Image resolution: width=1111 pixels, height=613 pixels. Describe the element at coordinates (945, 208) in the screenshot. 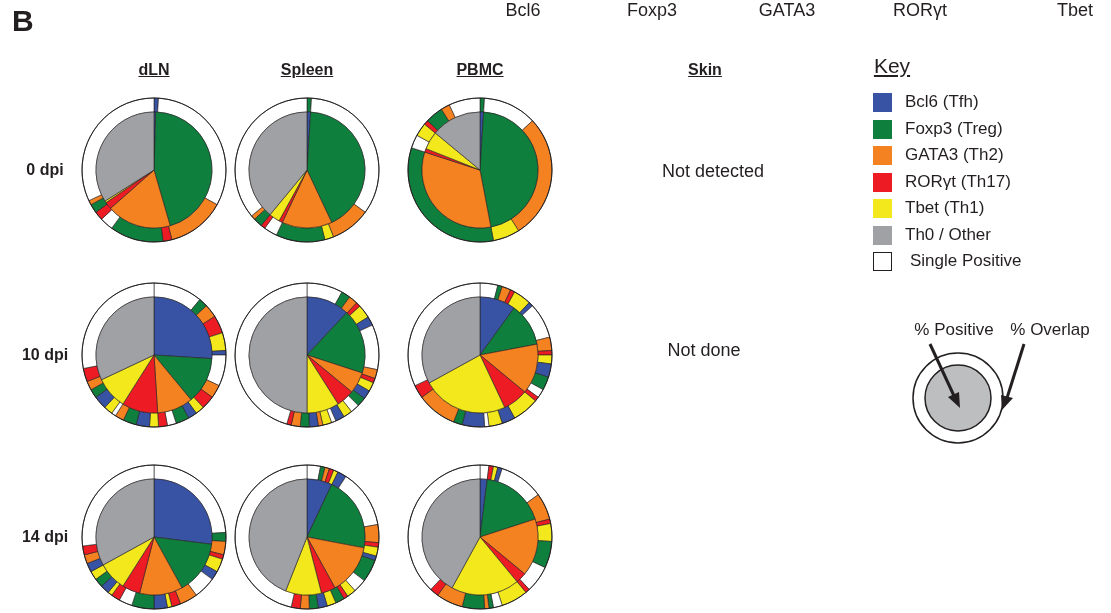

I see `text: Tbet (Th1)` at that location.